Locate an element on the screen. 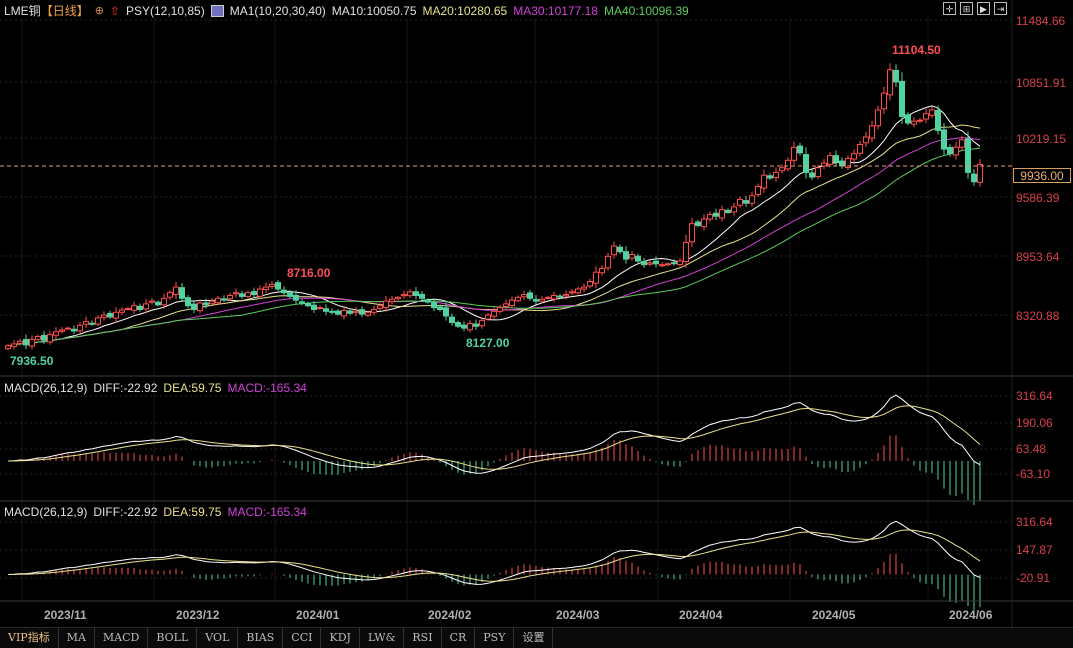 The image size is (1073, 648). tab-bias: BIAS is located at coordinates (261, 638).